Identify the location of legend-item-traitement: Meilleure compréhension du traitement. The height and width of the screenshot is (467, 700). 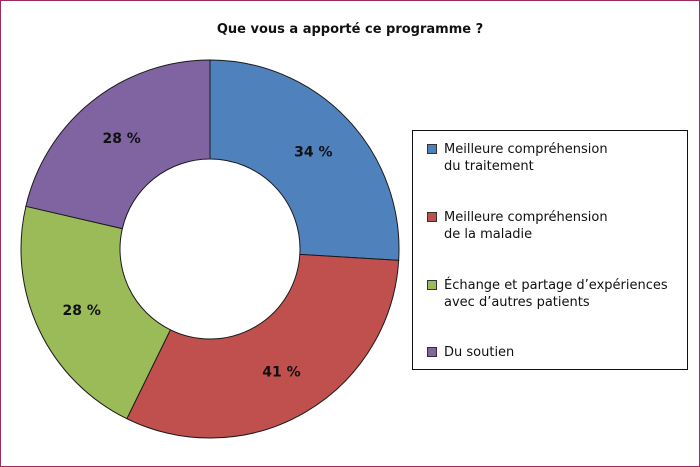
(554, 158).